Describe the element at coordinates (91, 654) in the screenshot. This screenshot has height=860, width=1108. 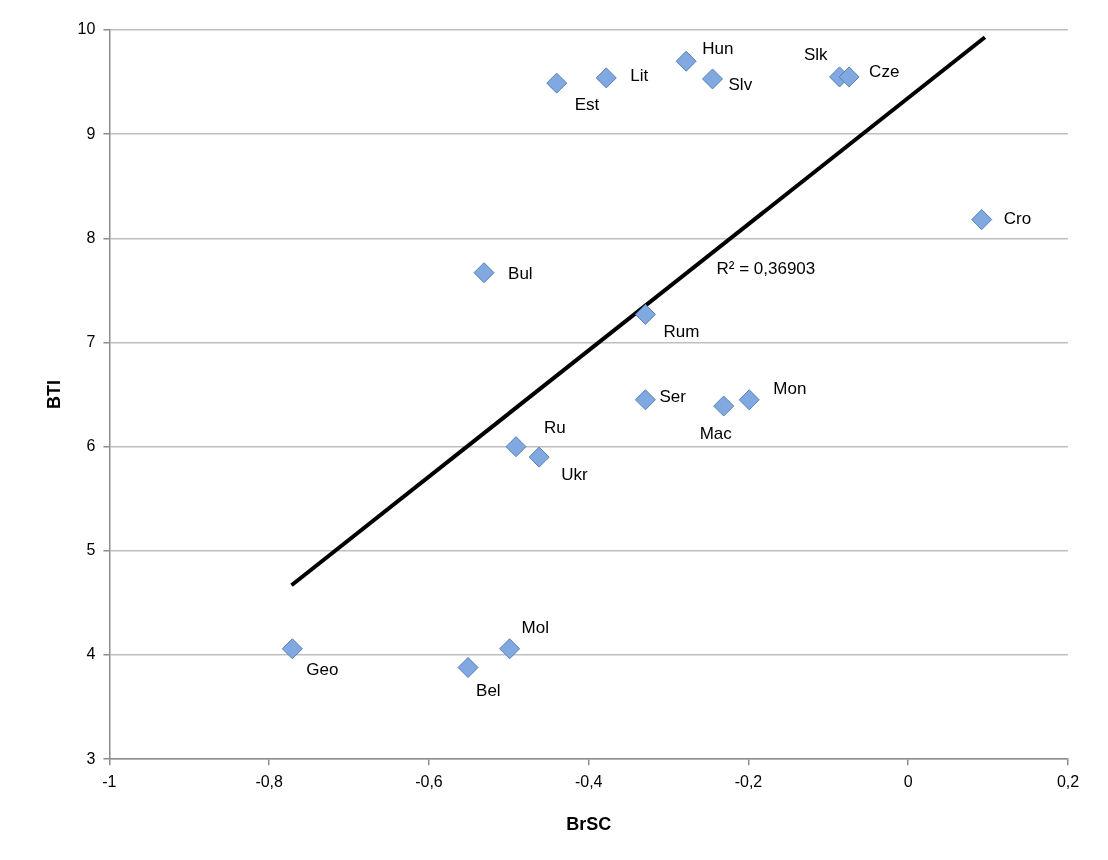
I see `y-tick-label: 4` at that location.